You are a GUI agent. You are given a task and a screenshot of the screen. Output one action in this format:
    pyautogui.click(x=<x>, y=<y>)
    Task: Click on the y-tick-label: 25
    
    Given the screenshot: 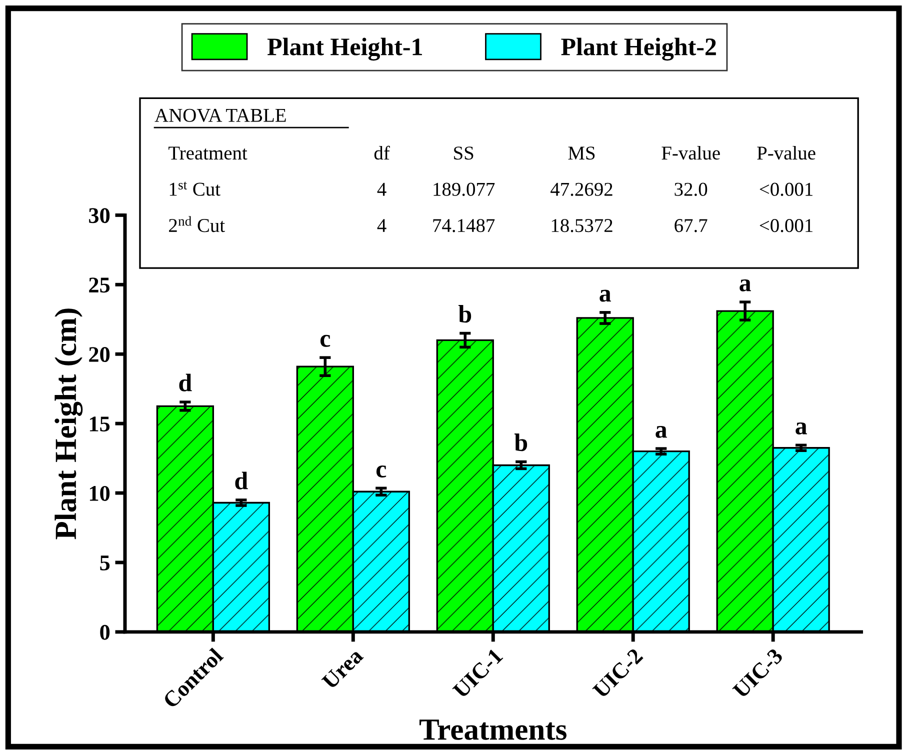 What is the action you would take?
    pyautogui.click(x=99, y=285)
    